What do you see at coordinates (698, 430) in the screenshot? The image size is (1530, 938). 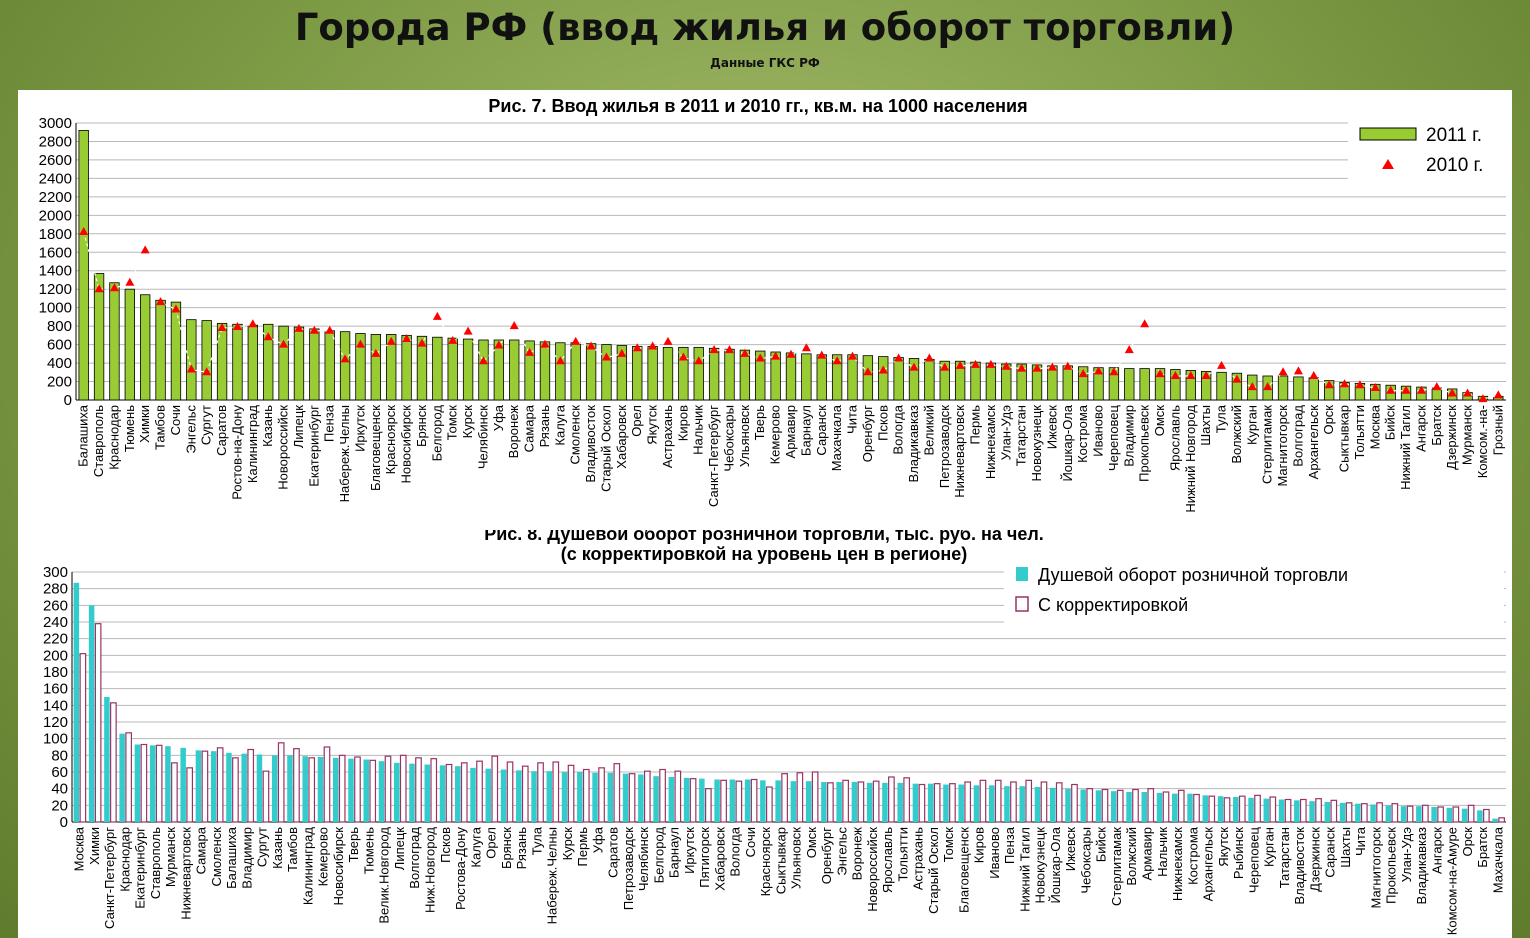 I see `x-tick-label: Нальчик` at bounding box center [698, 430].